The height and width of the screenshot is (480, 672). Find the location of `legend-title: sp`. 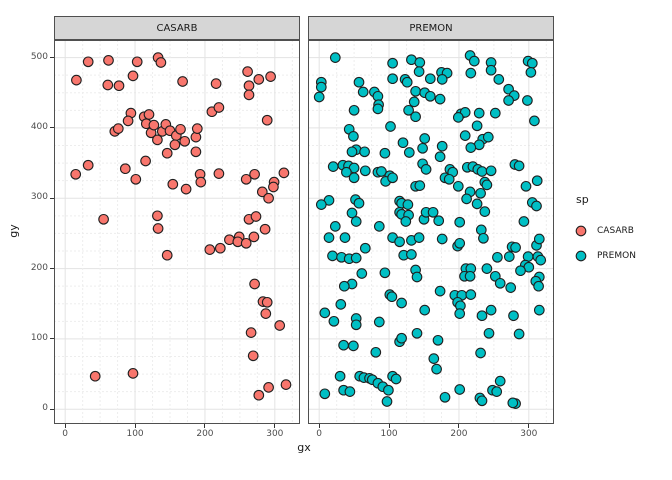

legend-title: sp is located at coordinates (582, 199).